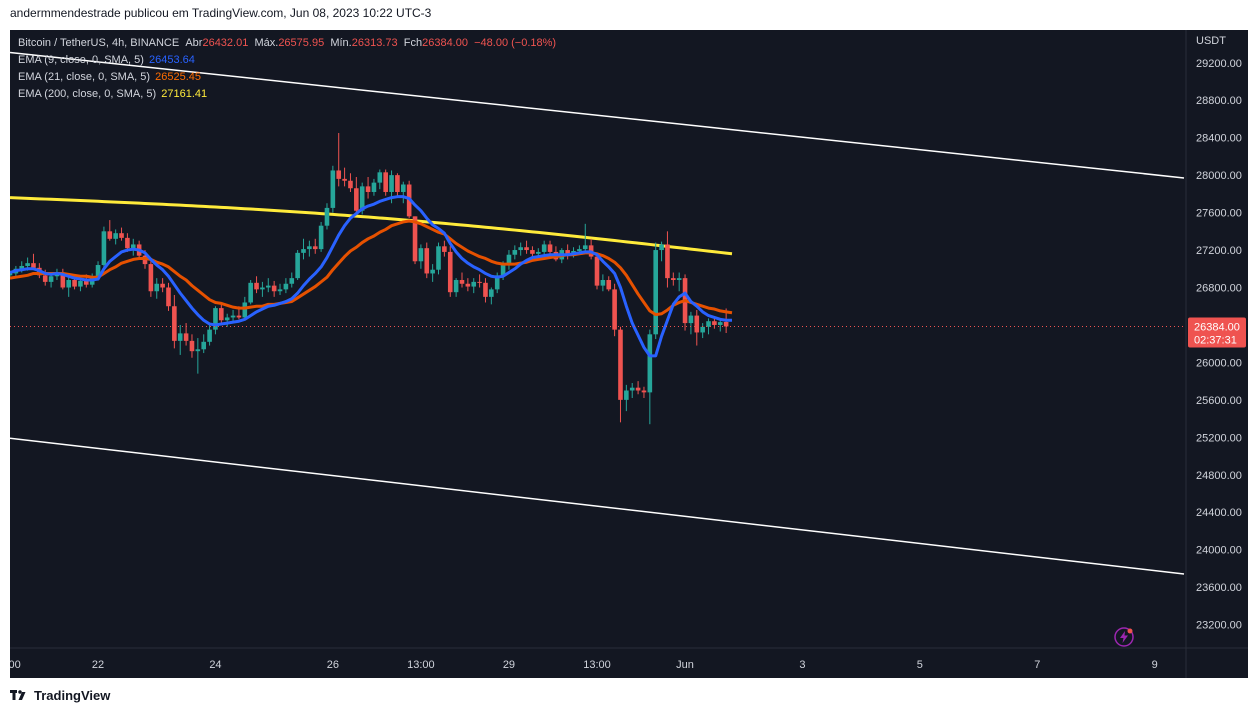  Describe the element at coordinates (371, 226) in the screenshot. I see `ema200-line` at that location.